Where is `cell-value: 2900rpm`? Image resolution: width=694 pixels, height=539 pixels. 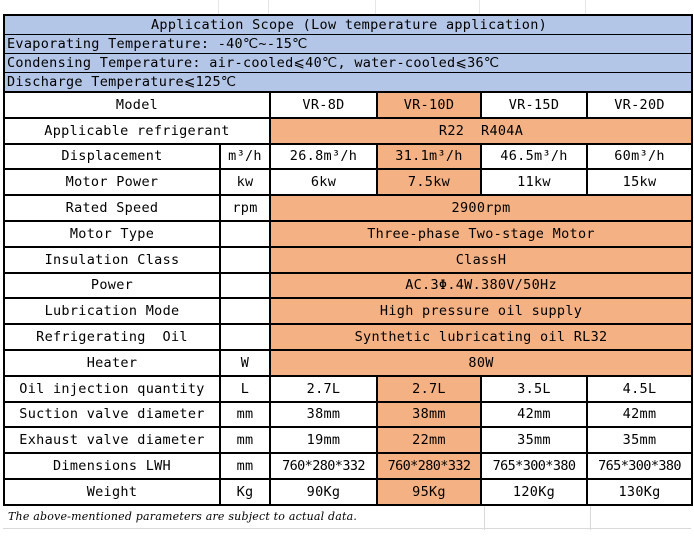
cell-value: 2900rpm is located at coordinates (481, 208).